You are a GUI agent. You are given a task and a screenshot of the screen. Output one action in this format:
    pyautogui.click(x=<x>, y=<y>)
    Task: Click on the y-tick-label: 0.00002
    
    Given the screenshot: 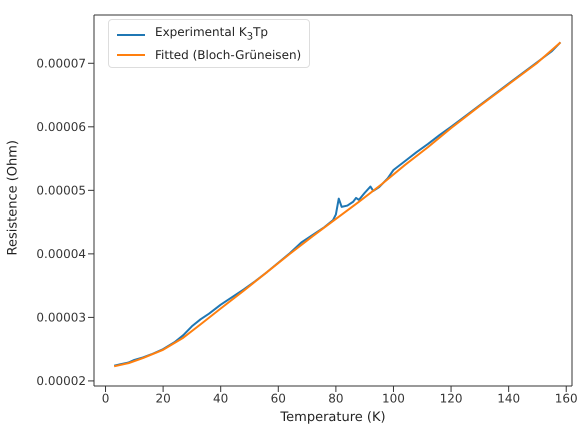 What is the action you would take?
    pyautogui.click(x=61, y=381)
    